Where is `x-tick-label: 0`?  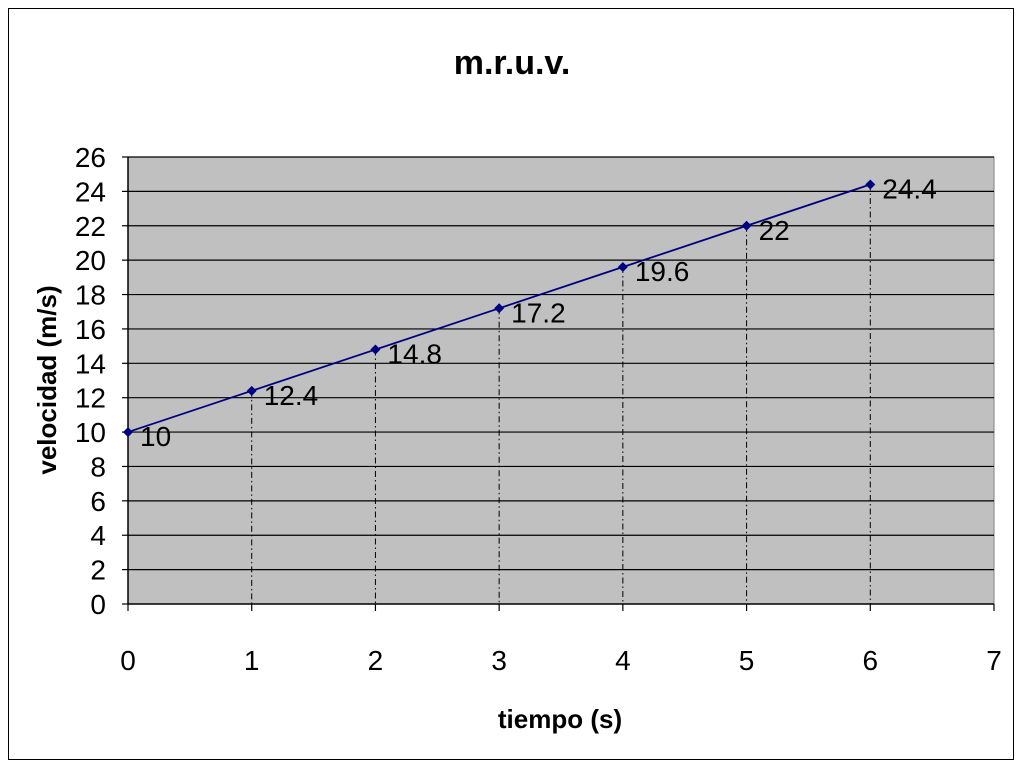
x-tick-label: 0 is located at coordinates (128, 660).